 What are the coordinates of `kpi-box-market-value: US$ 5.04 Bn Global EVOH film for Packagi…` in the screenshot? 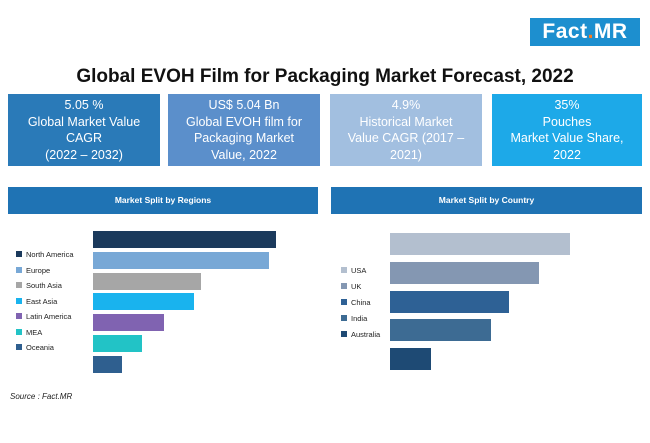 It's located at (244, 130).